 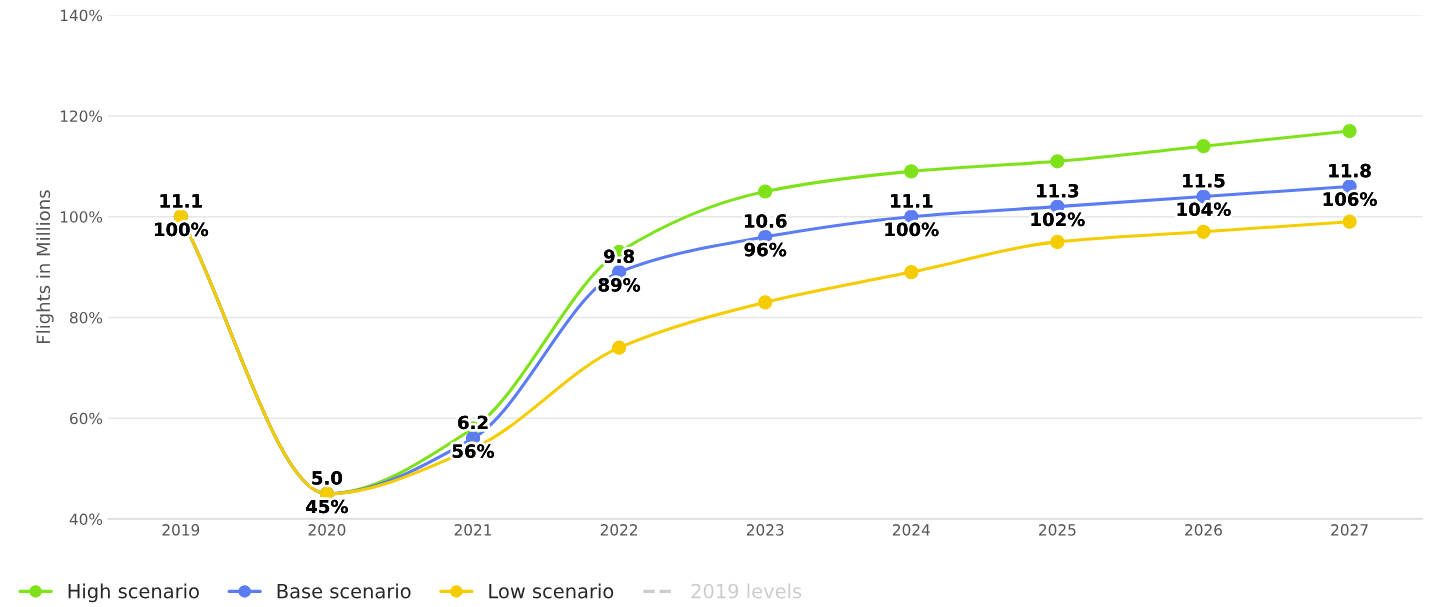 What do you see at coordinates (1350, 199) in the screenshot?
I see `data-label: 106%` at bounding box center [1350, 199].